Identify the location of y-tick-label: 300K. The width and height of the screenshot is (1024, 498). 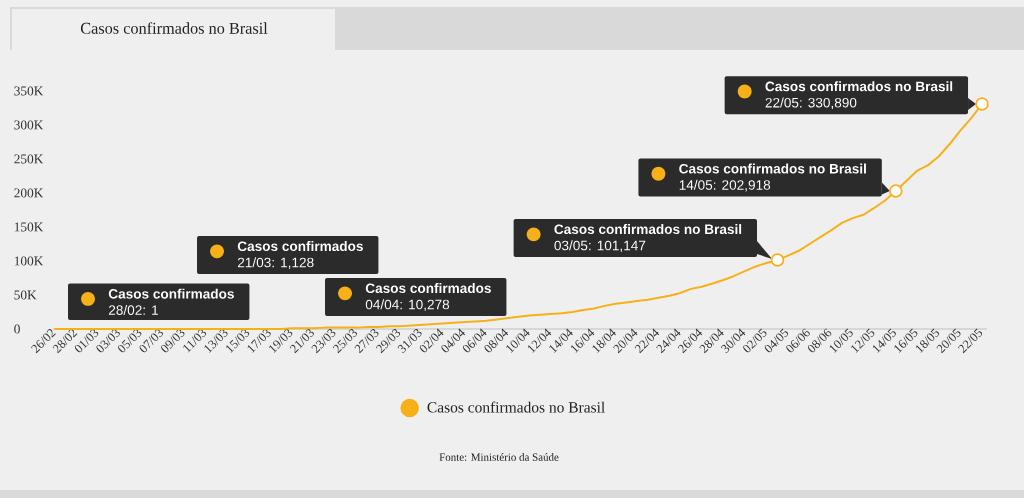
(29, 125).